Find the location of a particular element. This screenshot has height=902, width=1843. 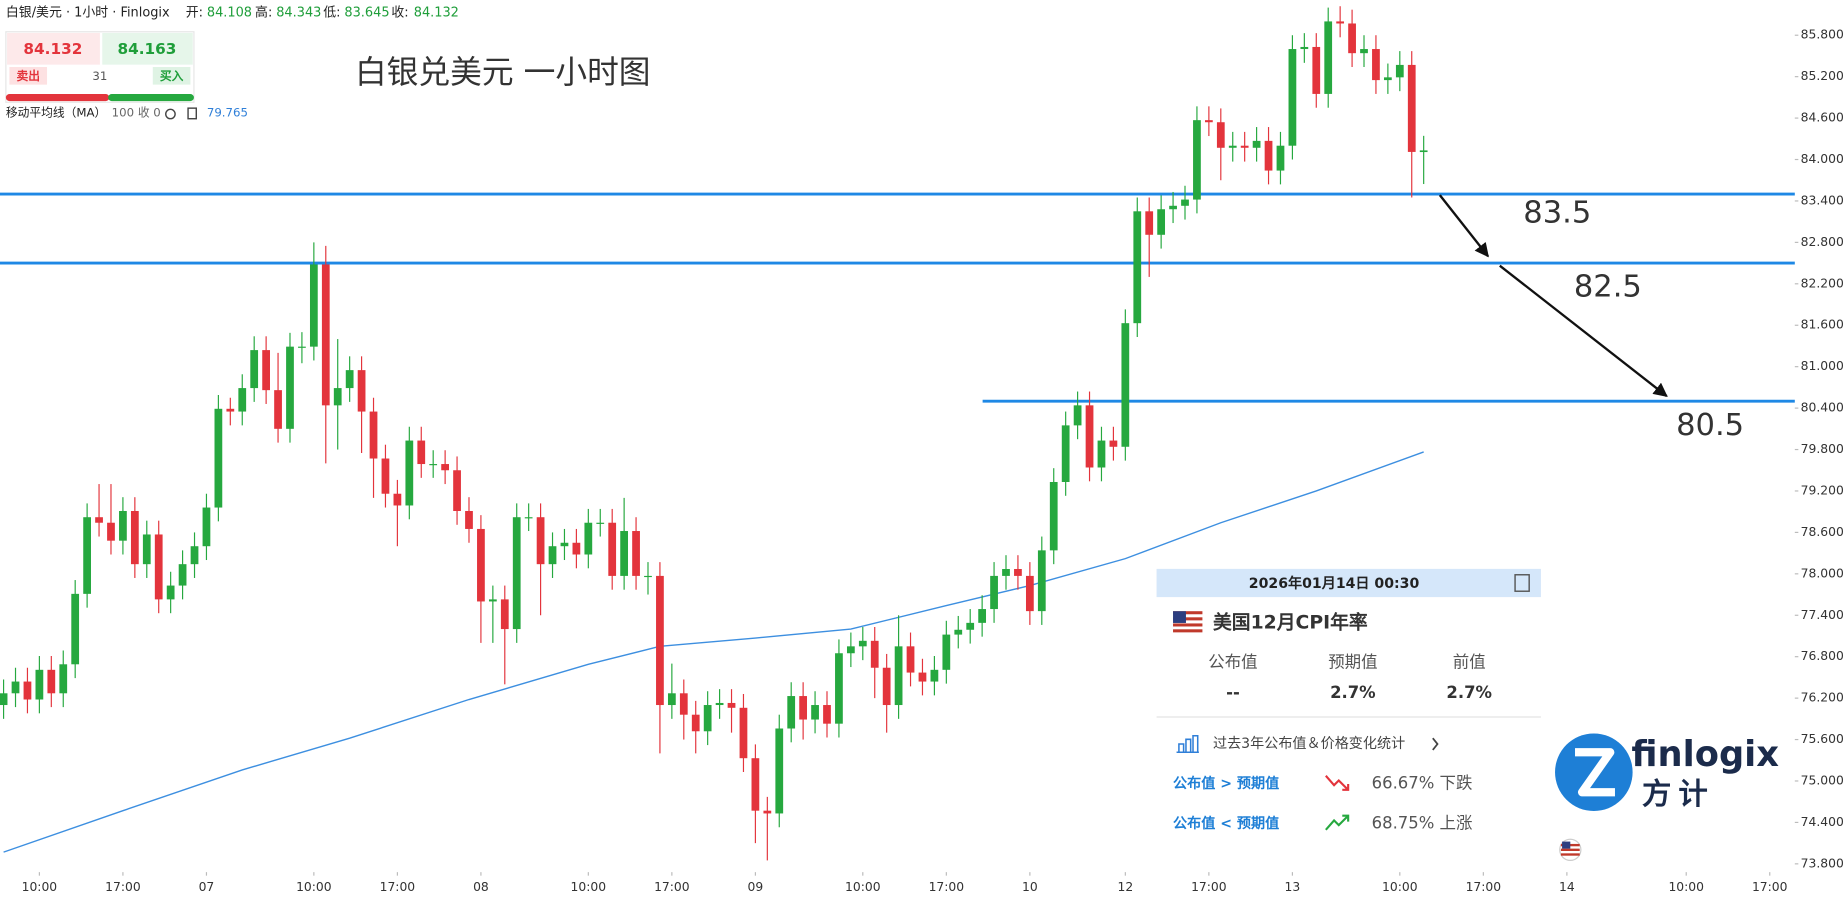

us-flag is located at coordinates (1188, 622).